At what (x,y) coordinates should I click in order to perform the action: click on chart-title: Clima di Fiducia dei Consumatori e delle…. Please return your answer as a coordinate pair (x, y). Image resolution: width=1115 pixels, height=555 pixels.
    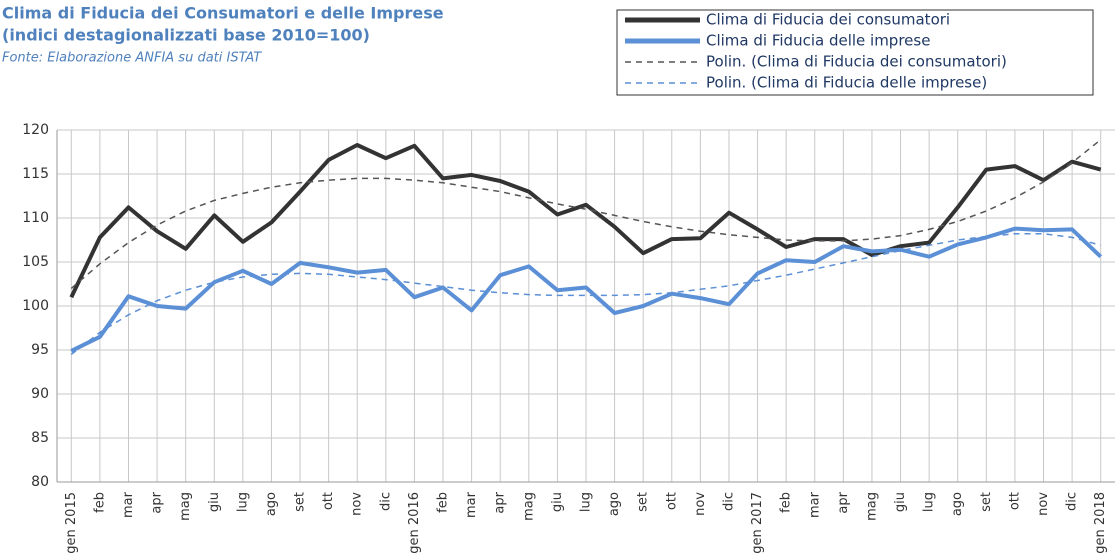
    Looking at the image, I should click on (223, 13).